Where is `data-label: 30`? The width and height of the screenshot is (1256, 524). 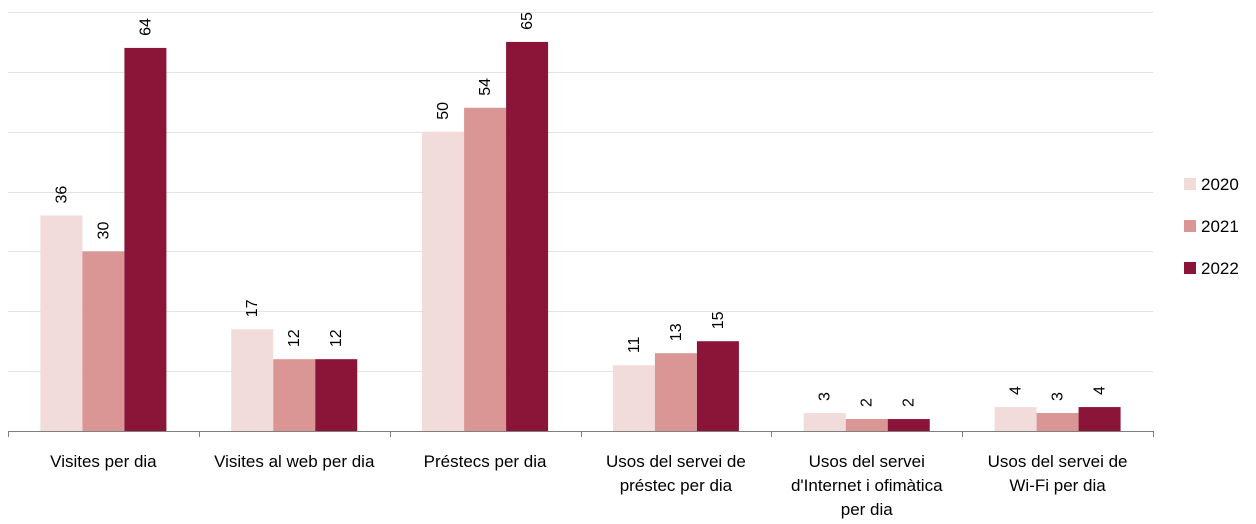
data-label: 30 is located at coordinates (103, 231).